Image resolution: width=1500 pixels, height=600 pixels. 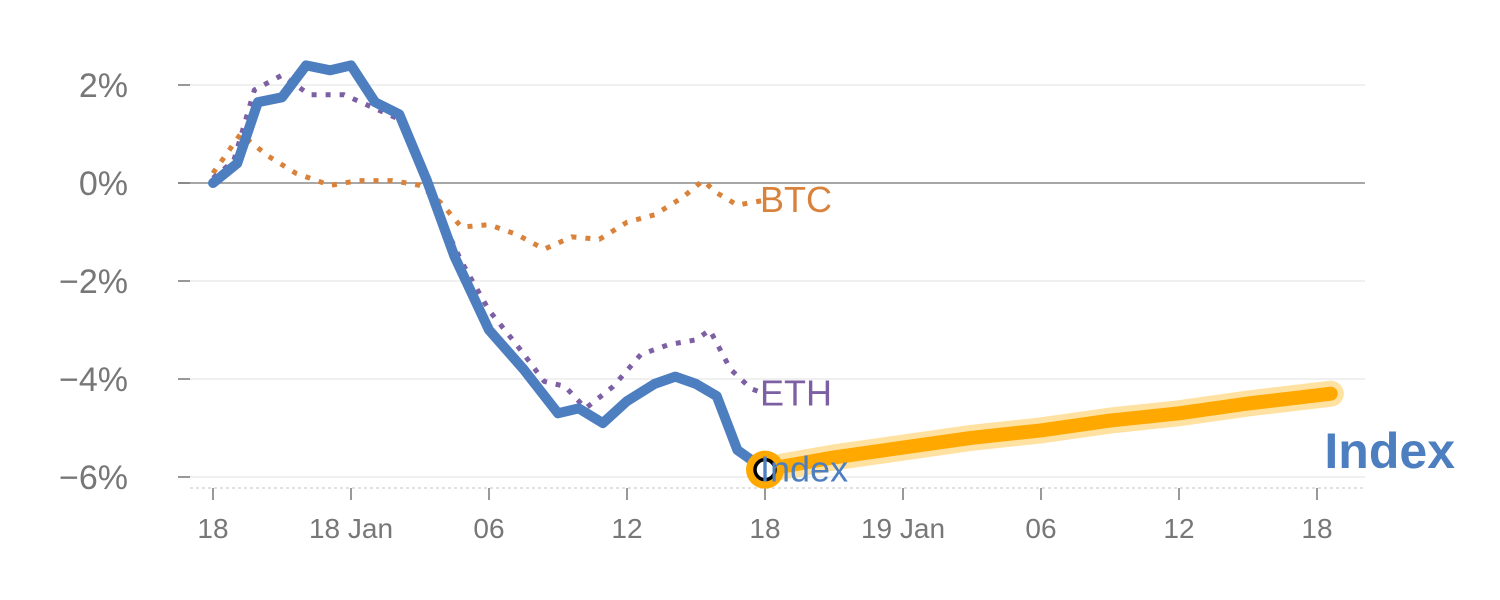 I want to click on x-axis: 18 18 Jan 06 12 18 19 Jan 06 12 18, so click(x=765, y=516).